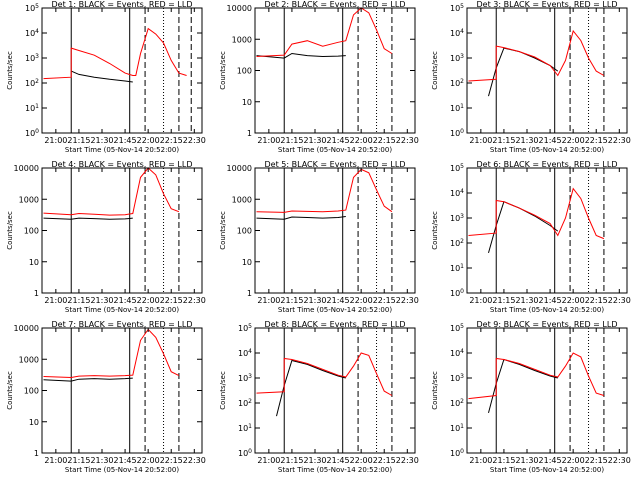  I want to click on y-tick-label: 1000, so click(29, 359).